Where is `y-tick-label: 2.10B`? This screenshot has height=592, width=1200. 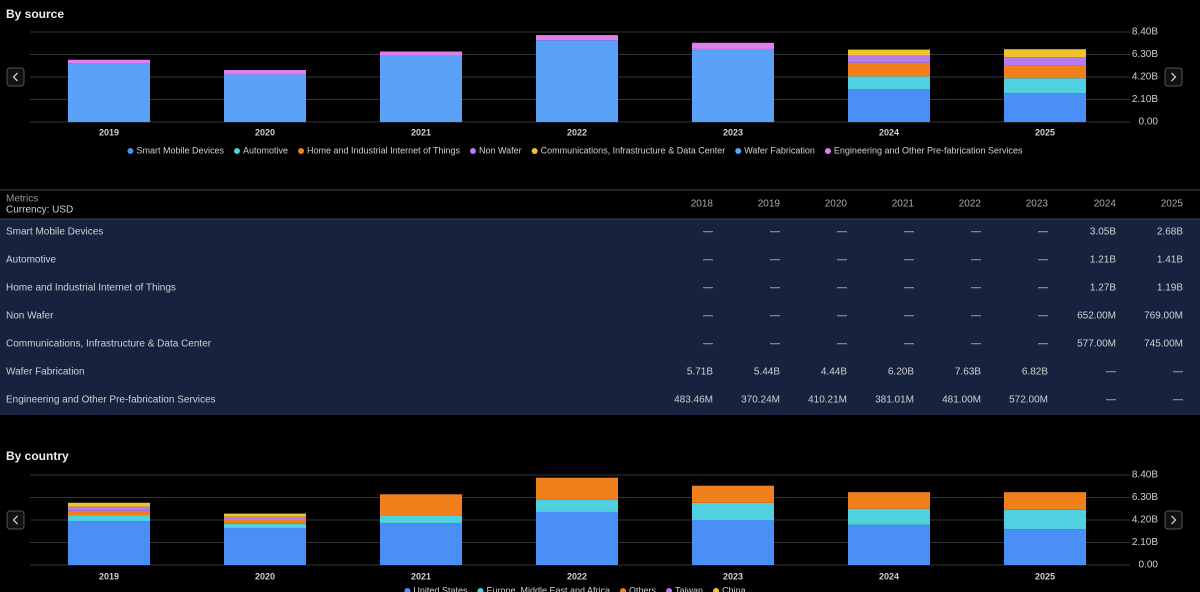 y-tick-label: 2.10B is located at coordinates (1145, 99).